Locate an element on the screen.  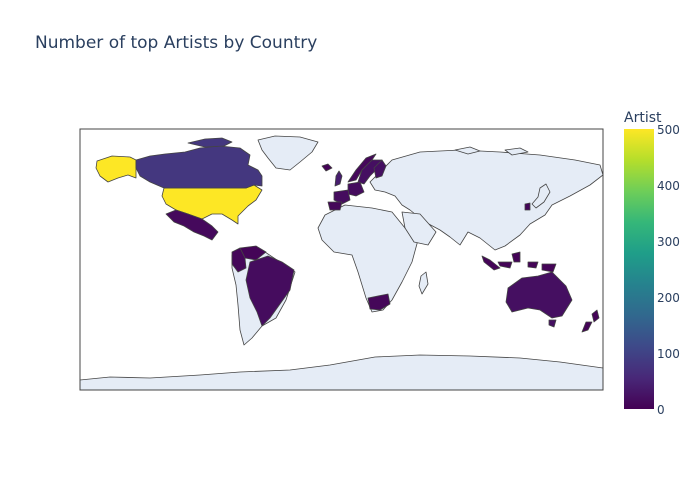
colorbar-tick-300: 300 is located at coordinates (668, 242).